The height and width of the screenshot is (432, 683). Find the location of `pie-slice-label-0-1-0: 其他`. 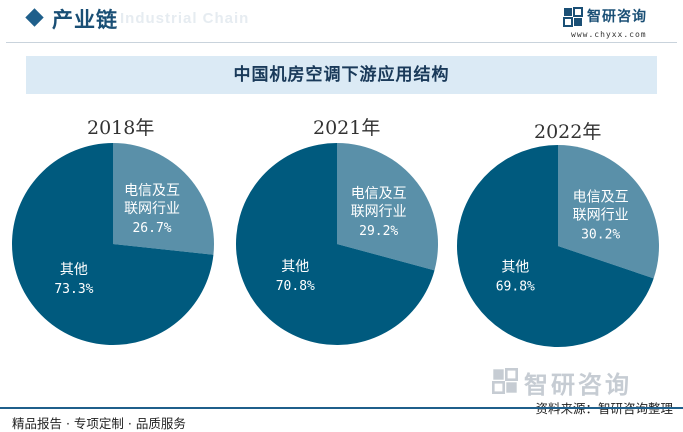

pie-slice-label-0-1-0: 其他 is located at coordinates (74, 270).